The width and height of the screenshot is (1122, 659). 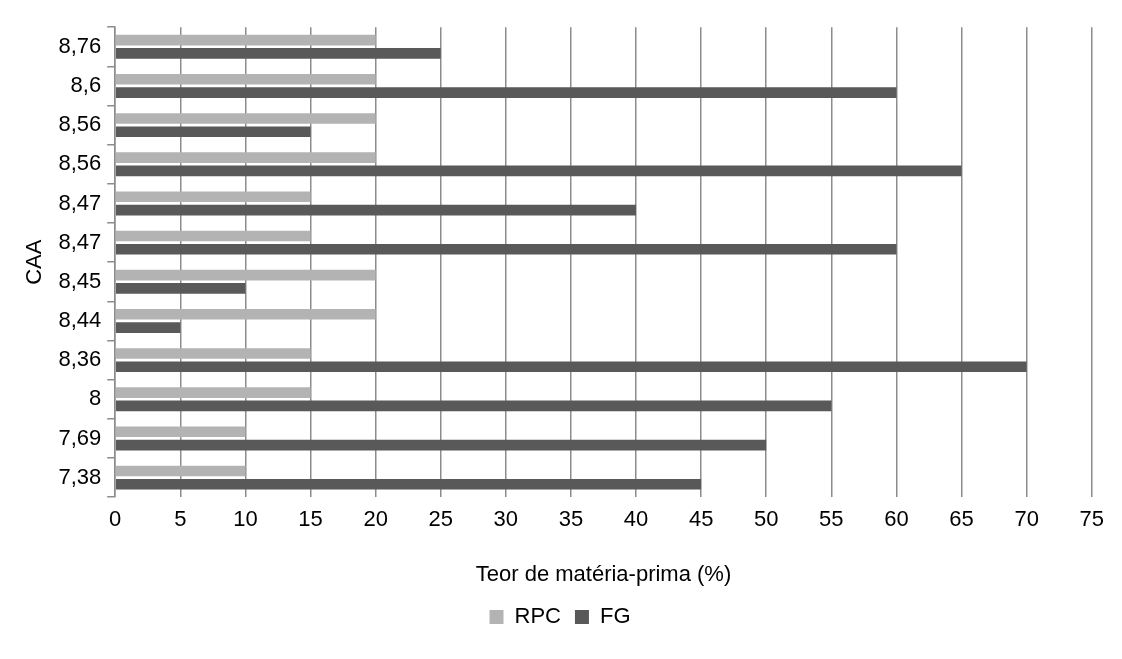 What do you see at coordinates (506, 519) in the screenshot?
I see `x-tick-label: 30` at bounding box center [506, 519].